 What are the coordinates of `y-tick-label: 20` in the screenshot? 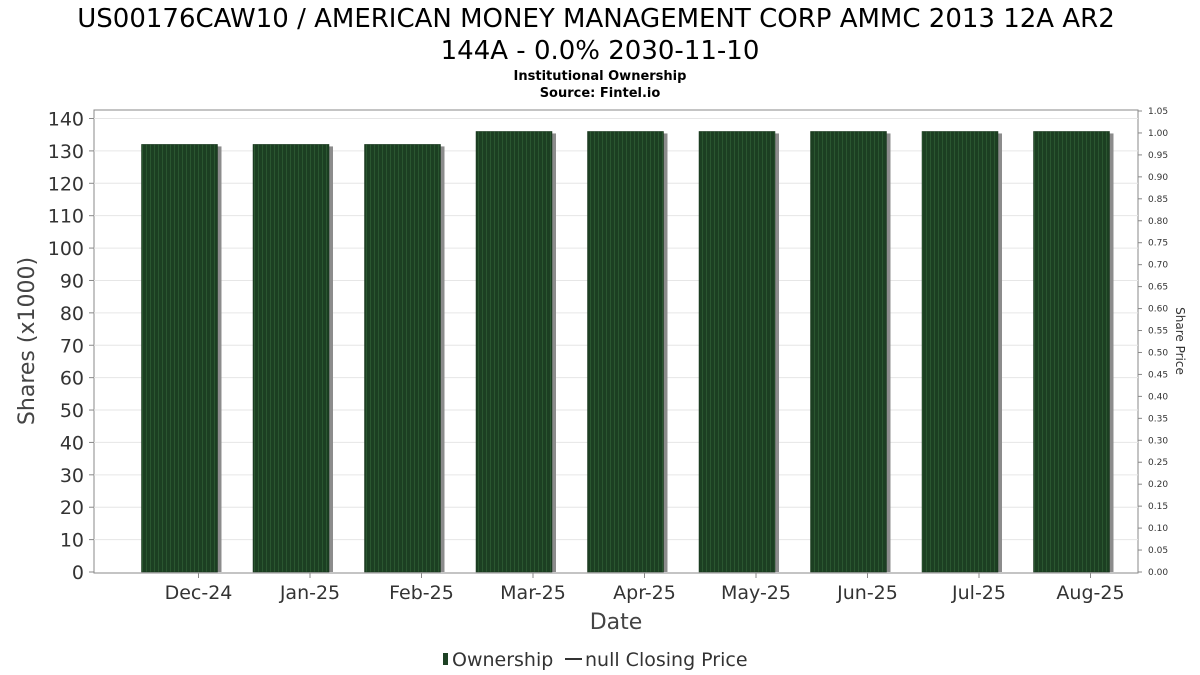 It's located at (72, 508).